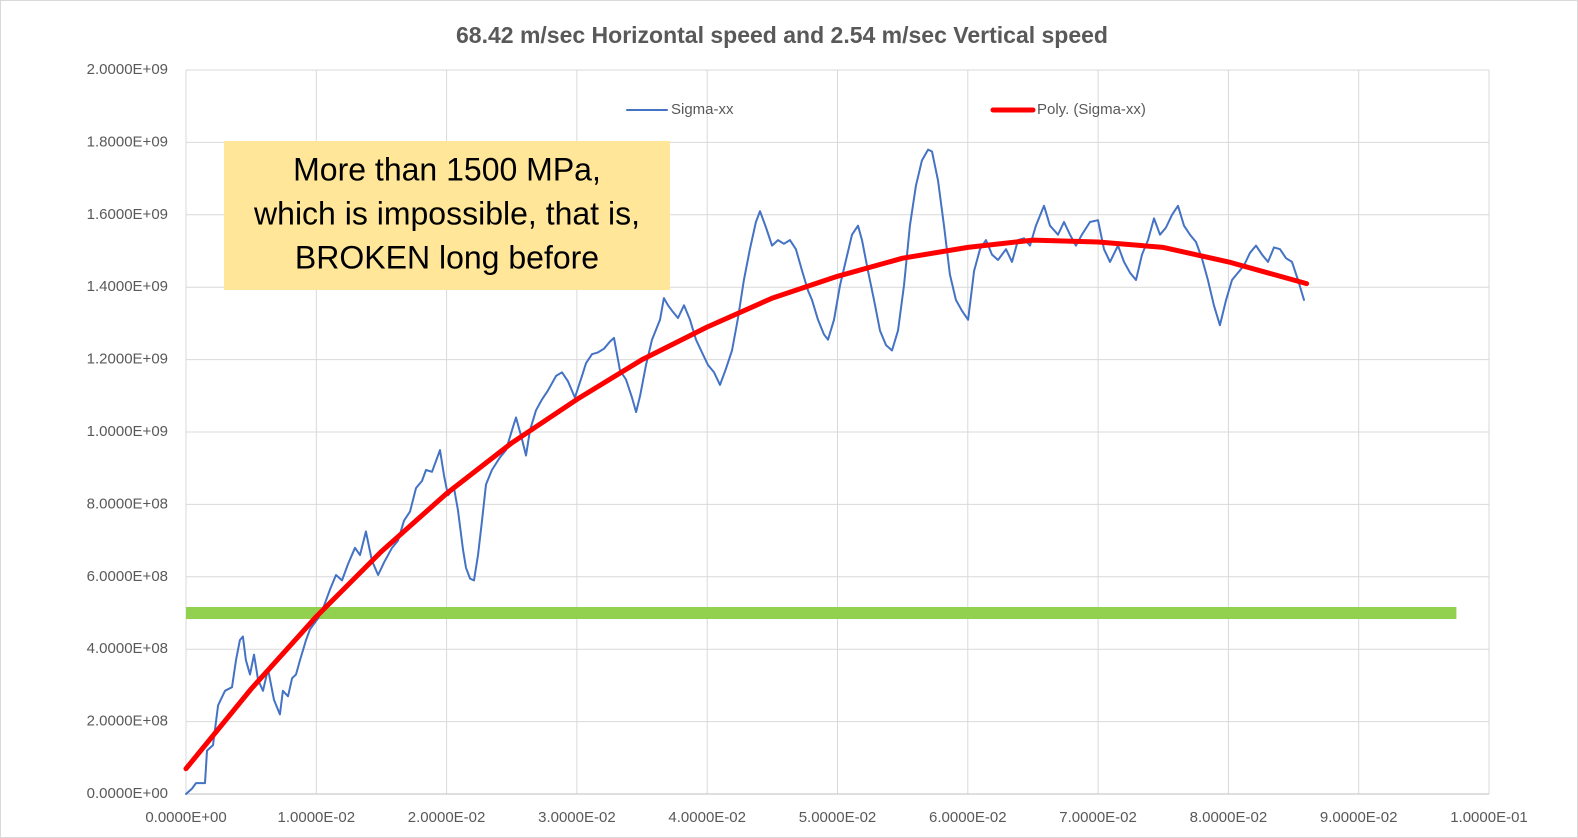 The image size is (1578, 838). Describe the element at coordinates (1091, 109) in the screenshot. I see `legend-label: Poly. (Sigma-xx)` at that location.